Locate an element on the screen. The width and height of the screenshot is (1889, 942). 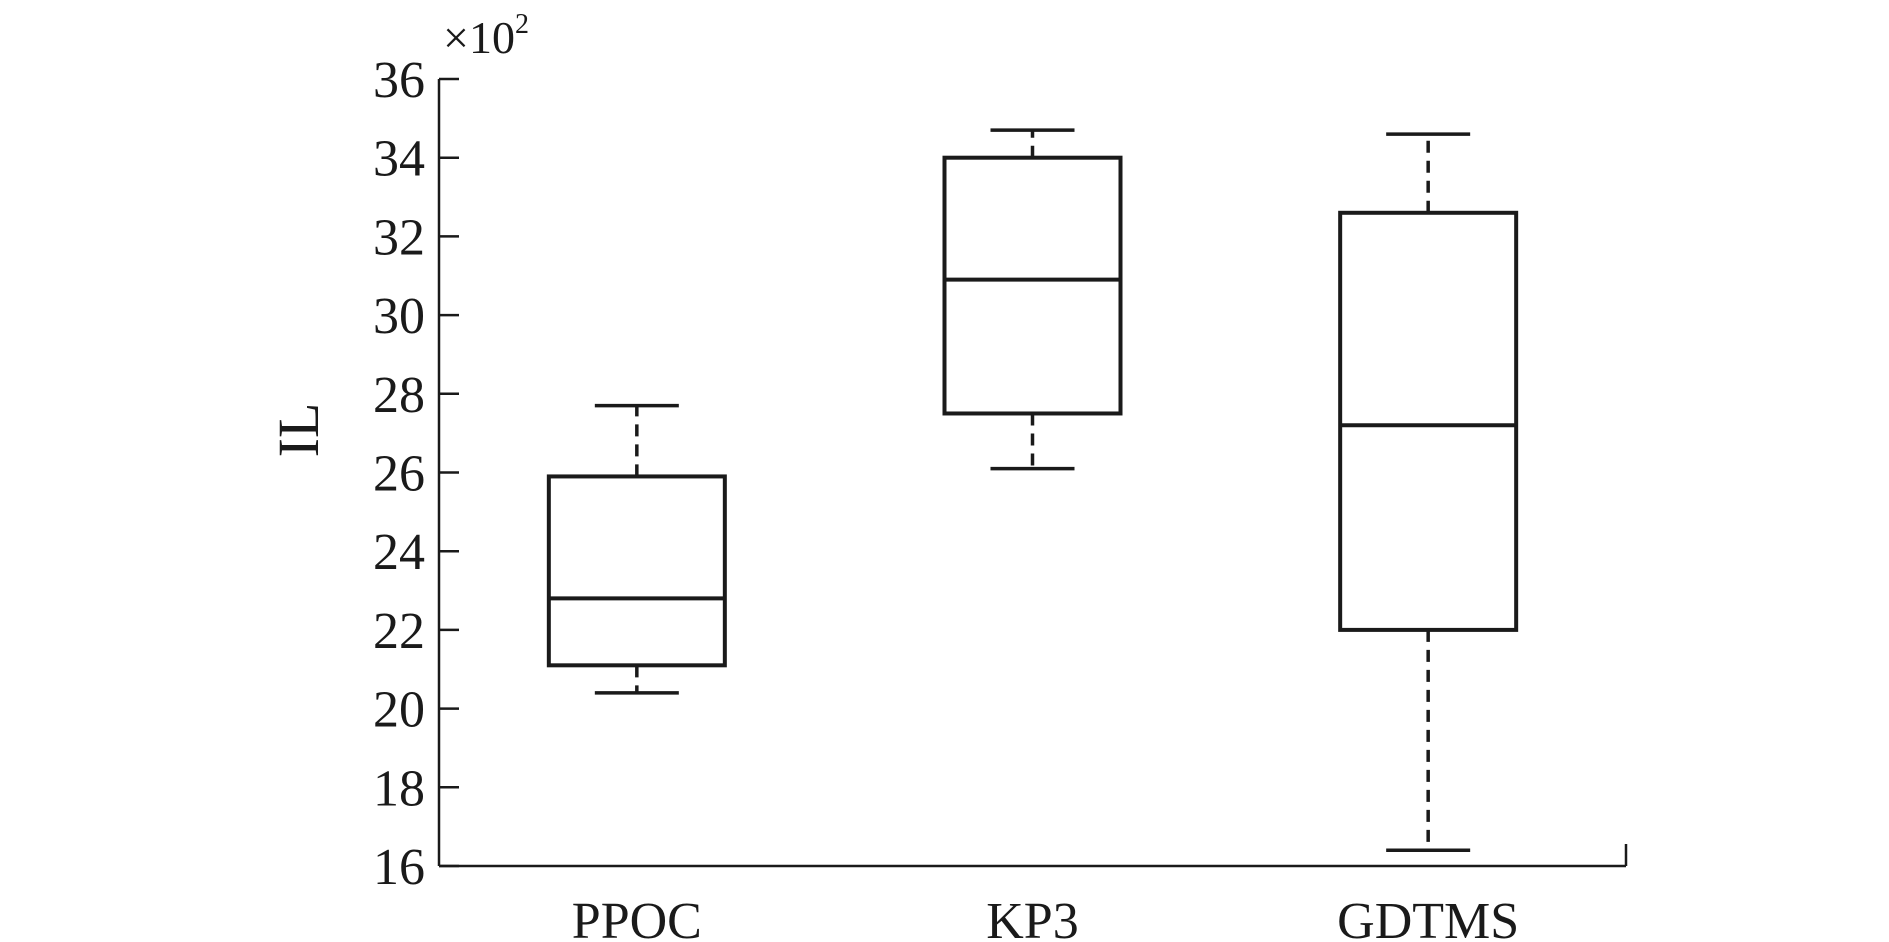
box-ppoc is located at coordinates (636, 549).